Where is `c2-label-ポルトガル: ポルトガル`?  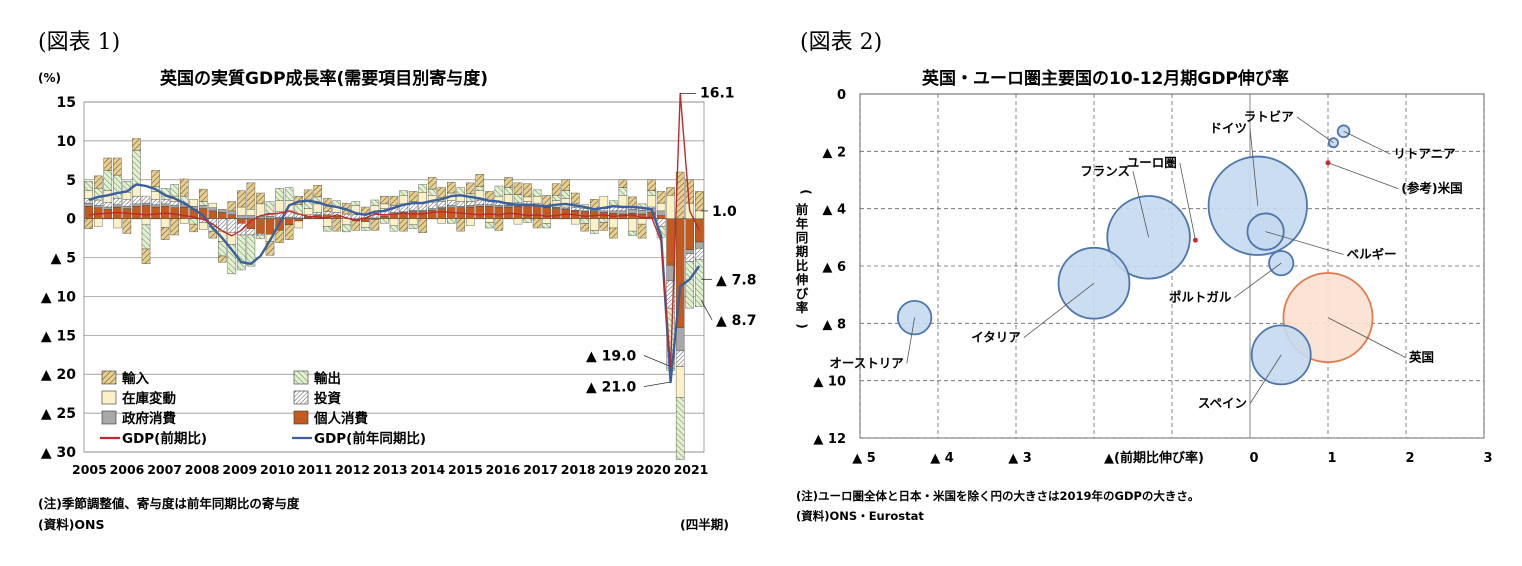
c2-label-ポルトガル: ポルトガル is located at coordinates (1200, 297).